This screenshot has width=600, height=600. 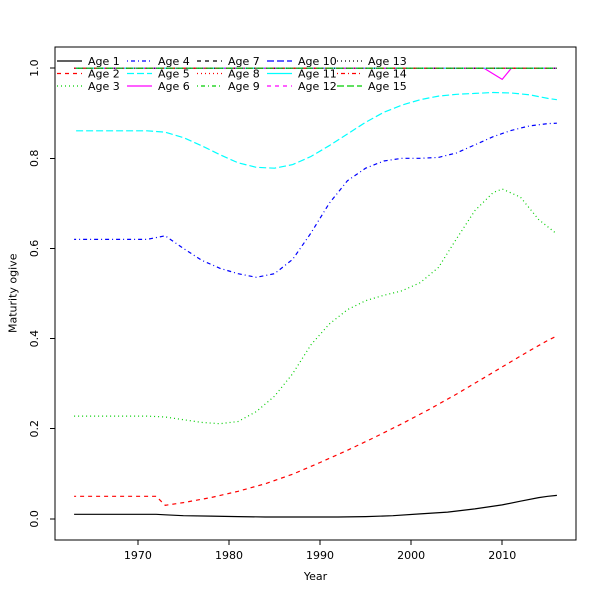 I want to click on y-tick-label: 0.4, so click(x=34, y=339).